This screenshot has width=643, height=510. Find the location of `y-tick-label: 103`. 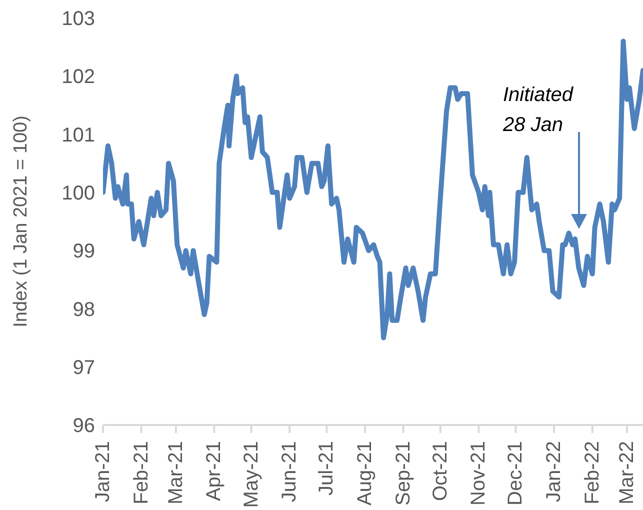

y-tick-label: 103 is located at coordinates (78, 19).